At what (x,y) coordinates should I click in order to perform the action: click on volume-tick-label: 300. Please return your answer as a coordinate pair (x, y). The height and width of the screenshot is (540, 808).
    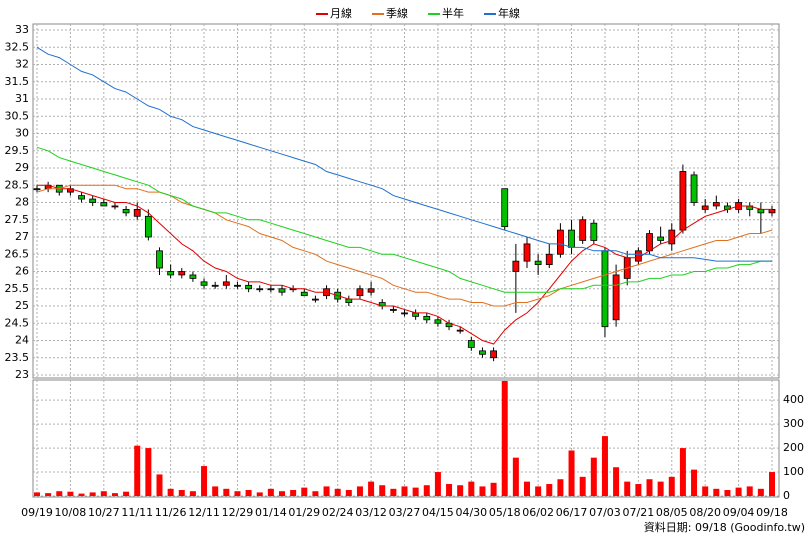
    Looking at the image, I should click on (793, 423).